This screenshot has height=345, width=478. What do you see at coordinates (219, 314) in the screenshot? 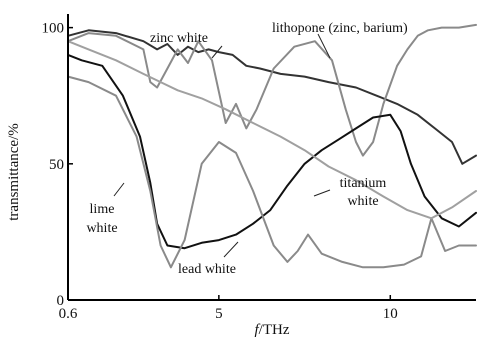
I see `x-tick-label: 5` at bounding box center [219, 314].